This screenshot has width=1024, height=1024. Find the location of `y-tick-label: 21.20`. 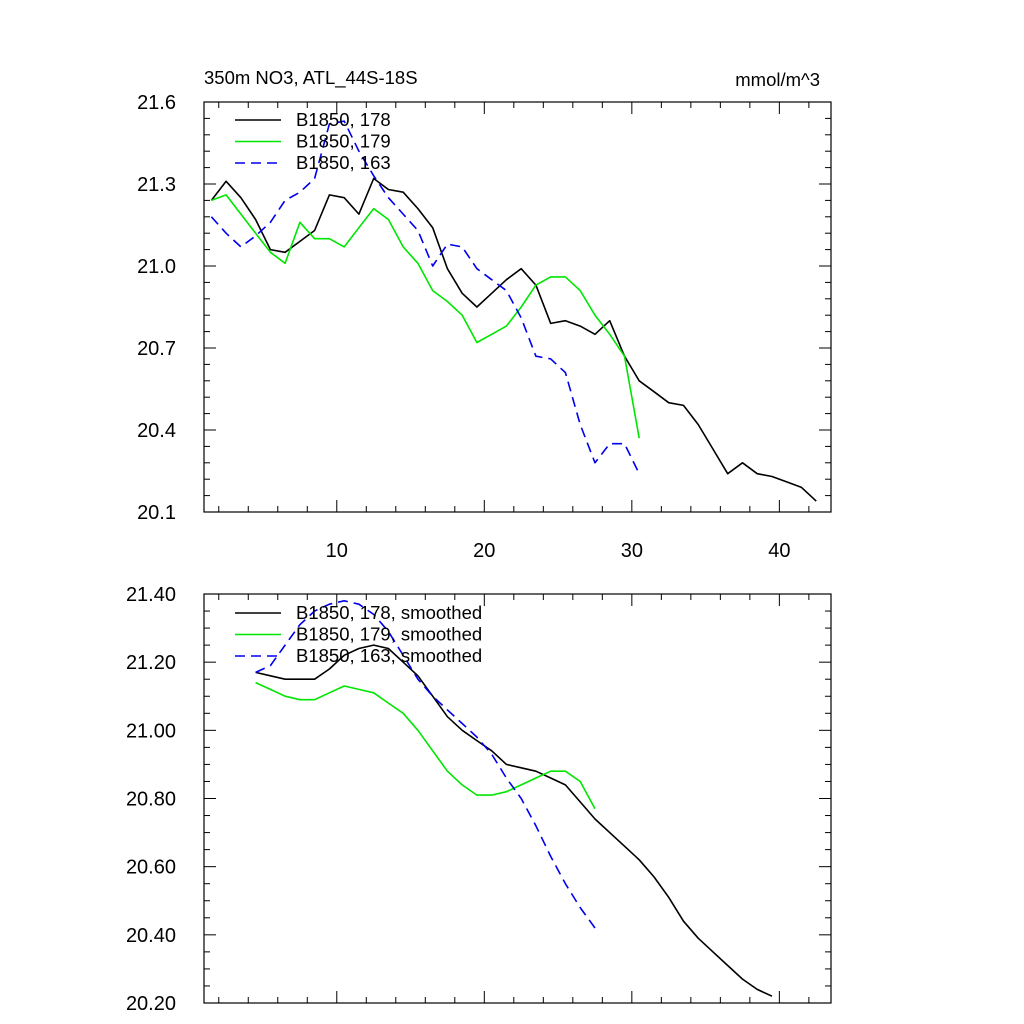

y-tick-label: 21.20 is located at coordinates (151, 663).